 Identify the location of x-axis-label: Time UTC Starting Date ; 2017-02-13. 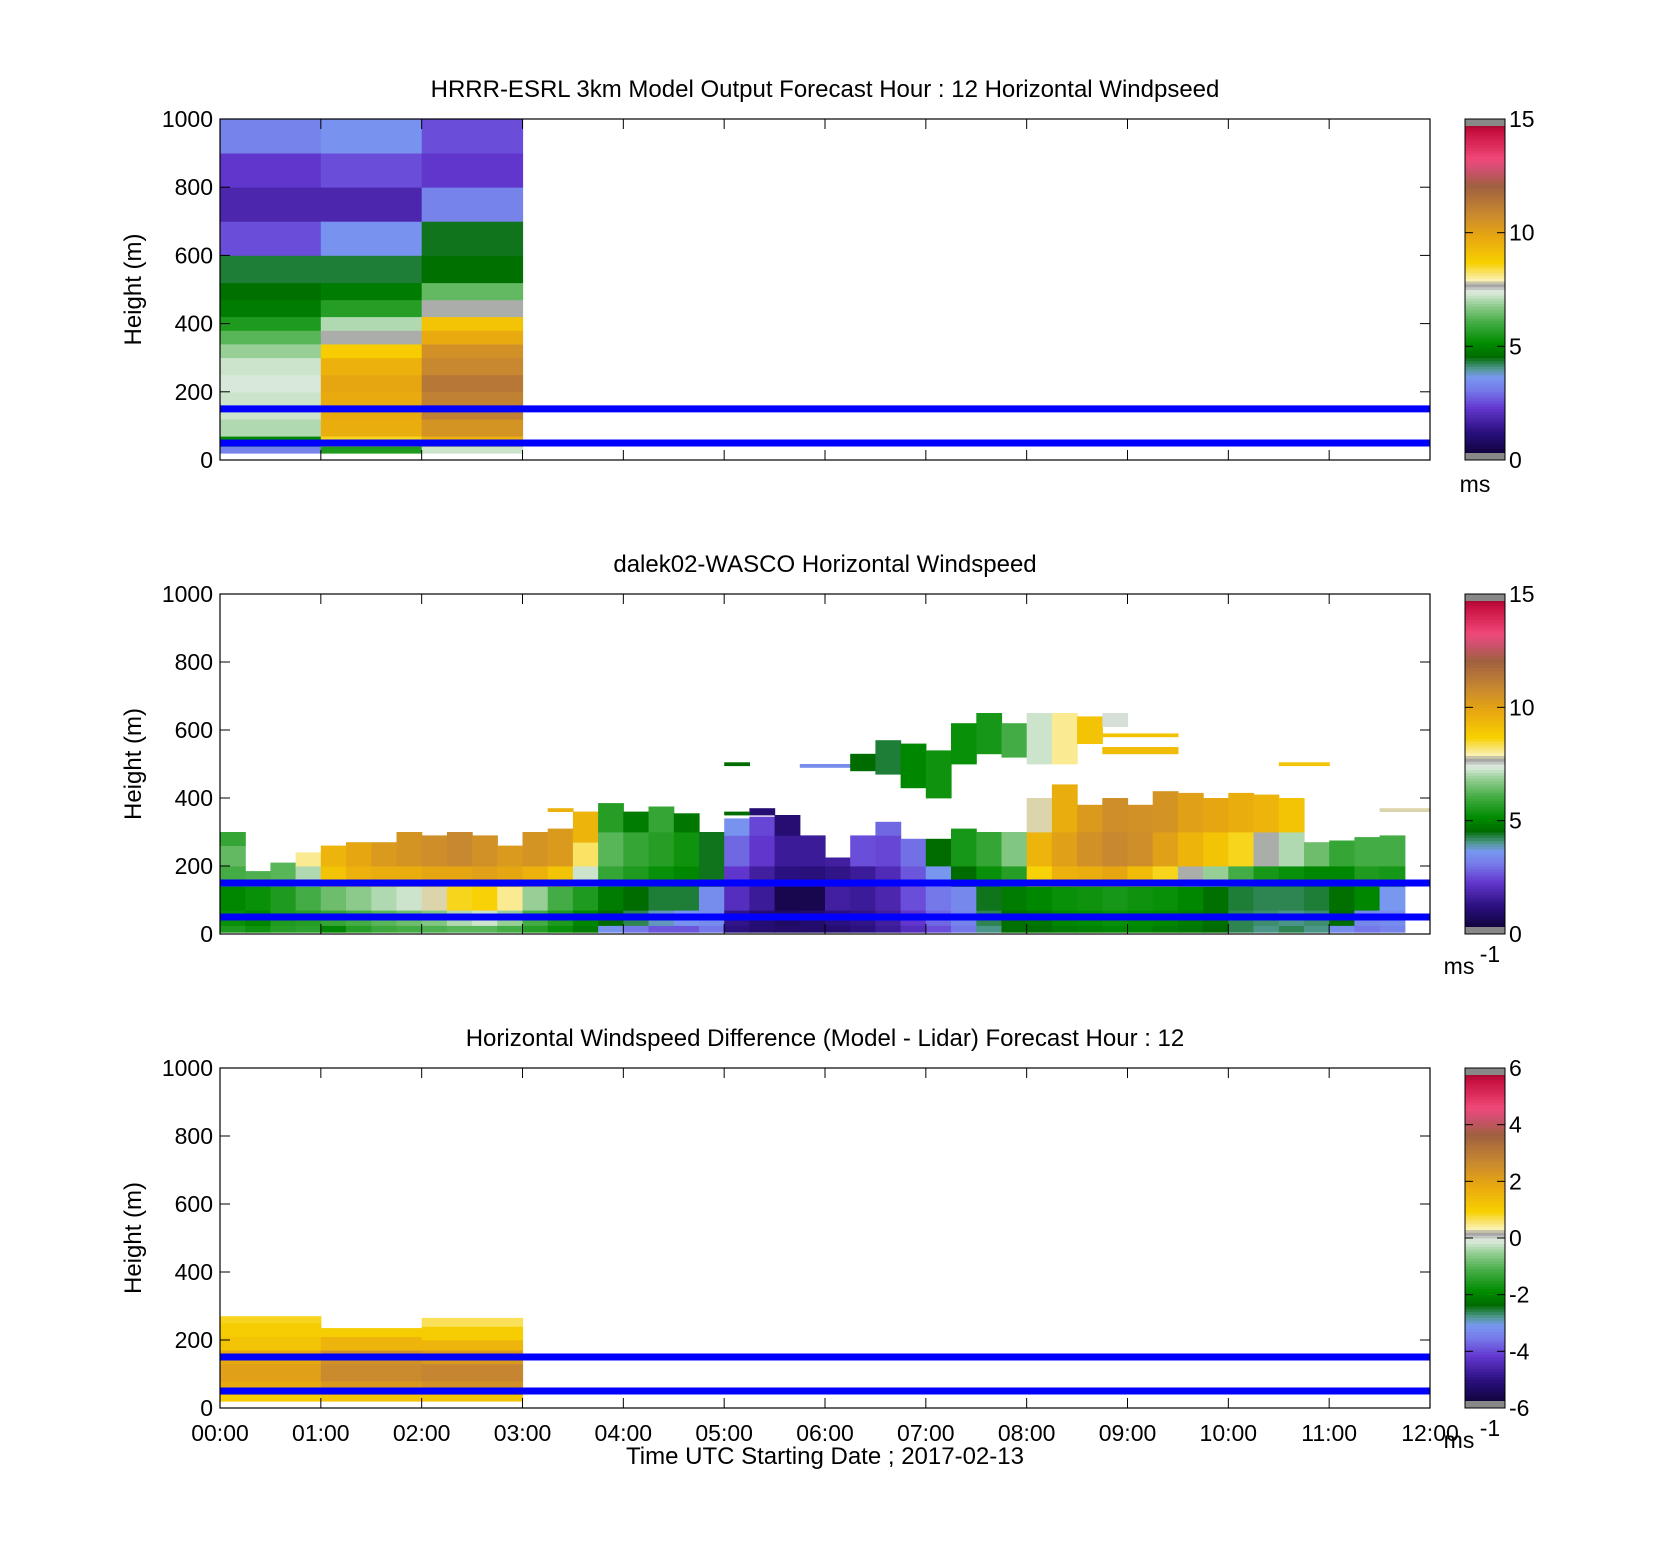
(825, 1456).